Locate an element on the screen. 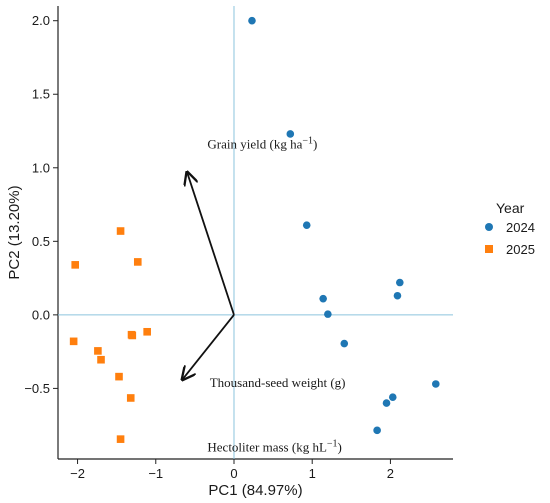 The height and width of the screenshot is (503, 550). x-axis: −2 −1 0 1 2 is located at coordinates (232, 470).